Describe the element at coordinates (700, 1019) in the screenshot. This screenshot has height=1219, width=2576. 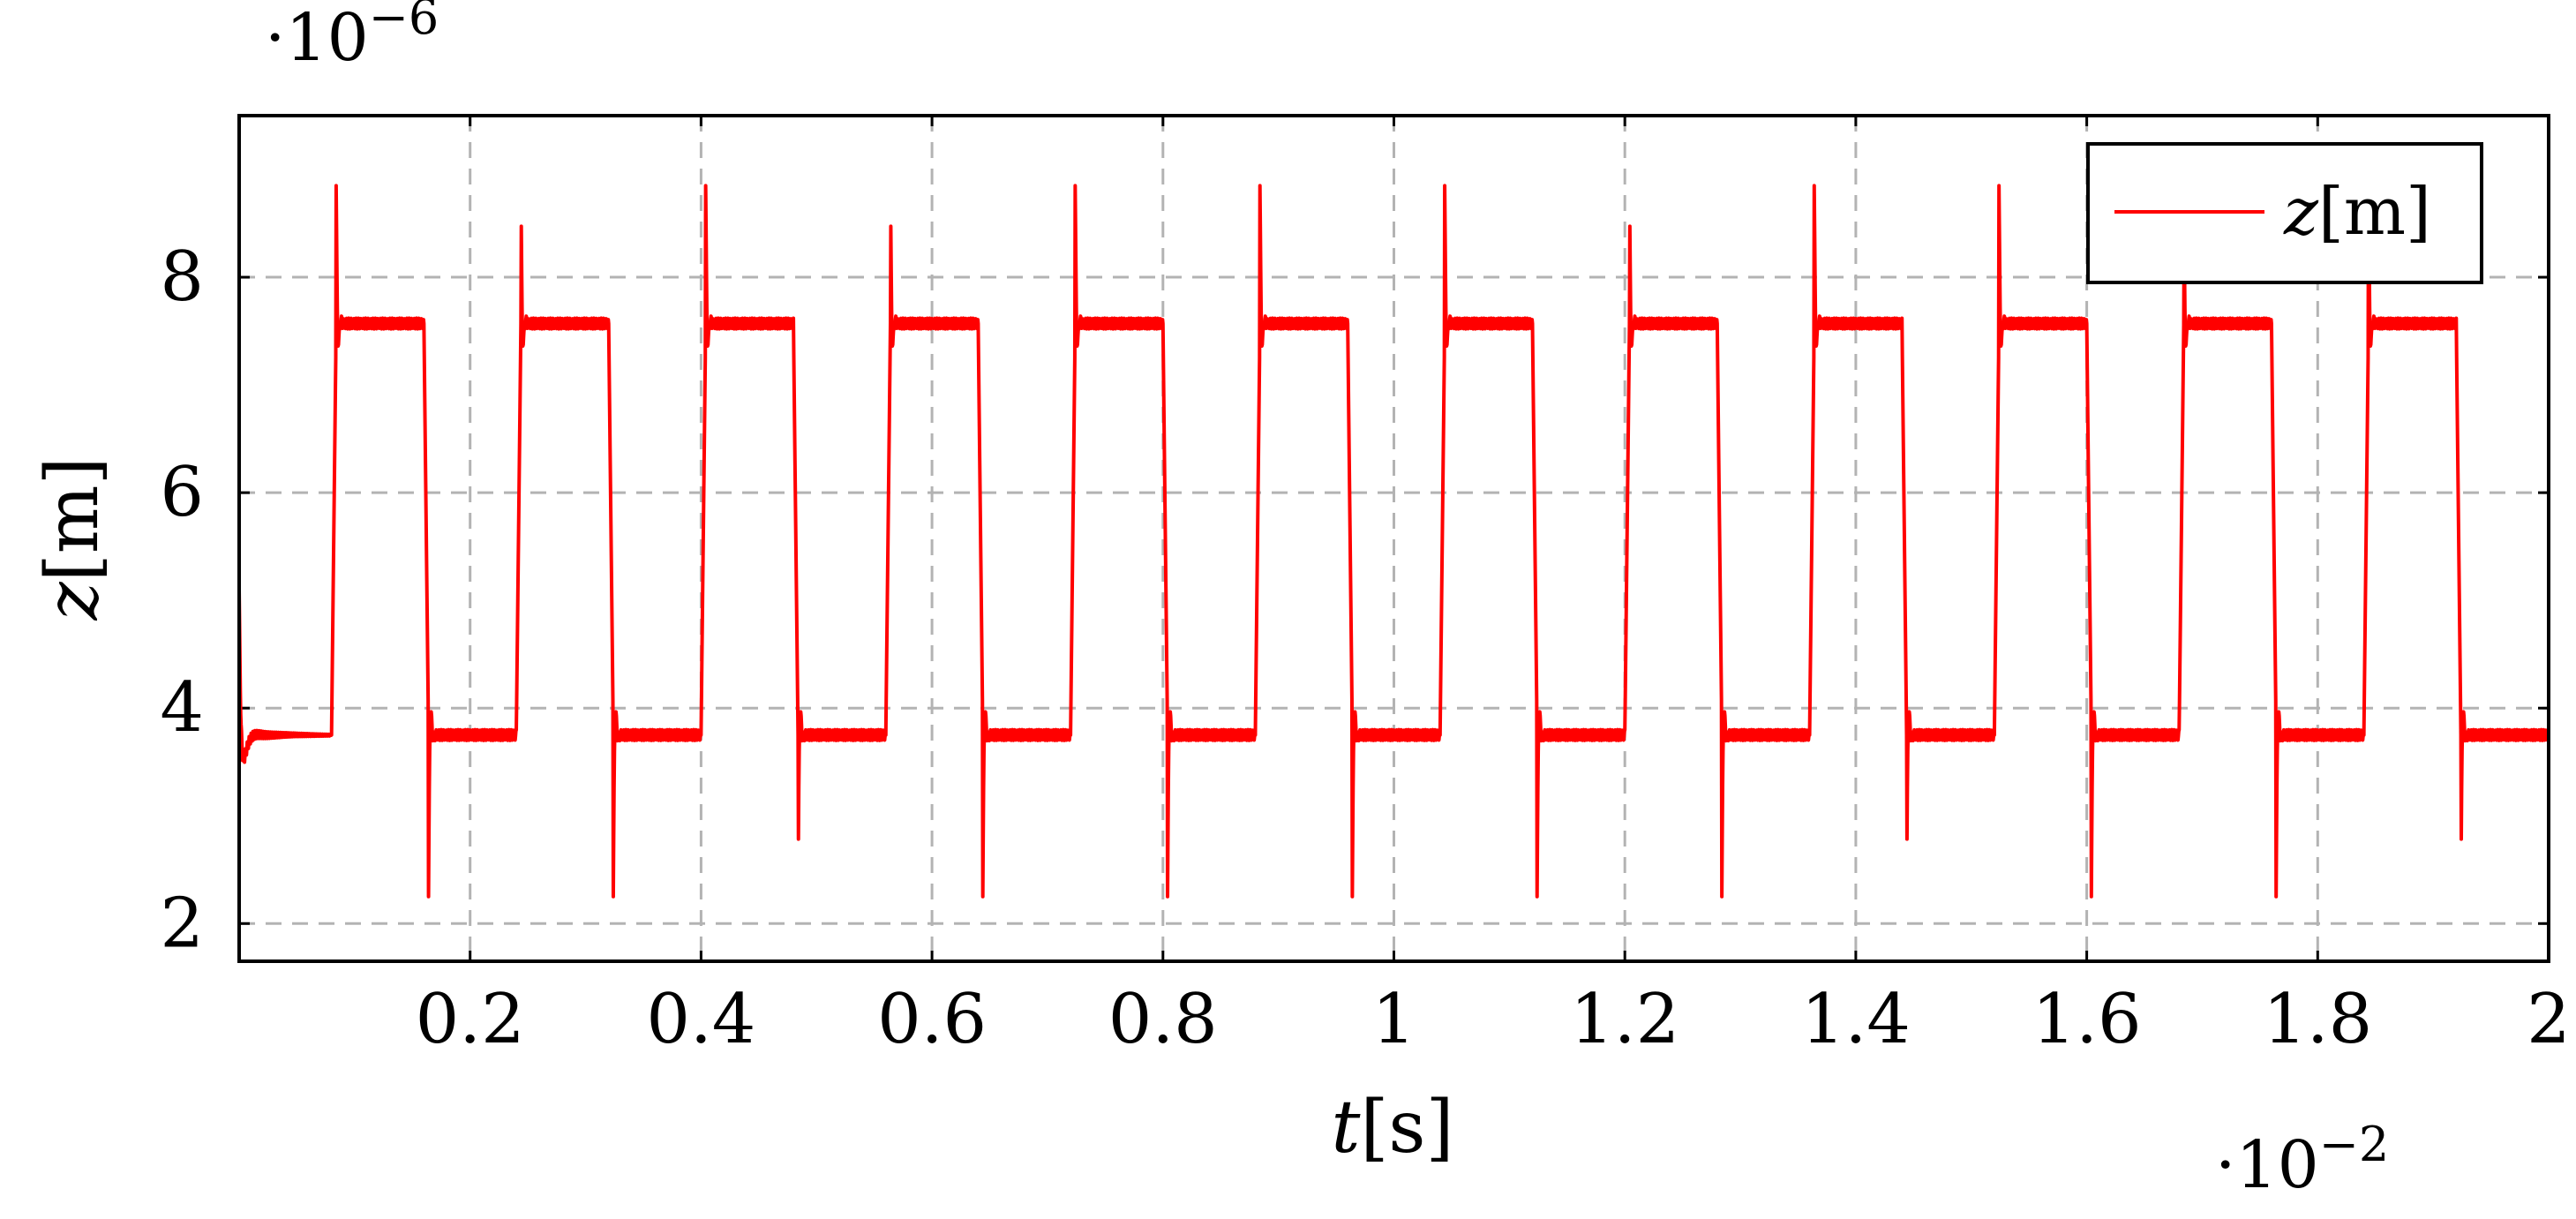
I see `x-tick-label: 0.4` at that location.